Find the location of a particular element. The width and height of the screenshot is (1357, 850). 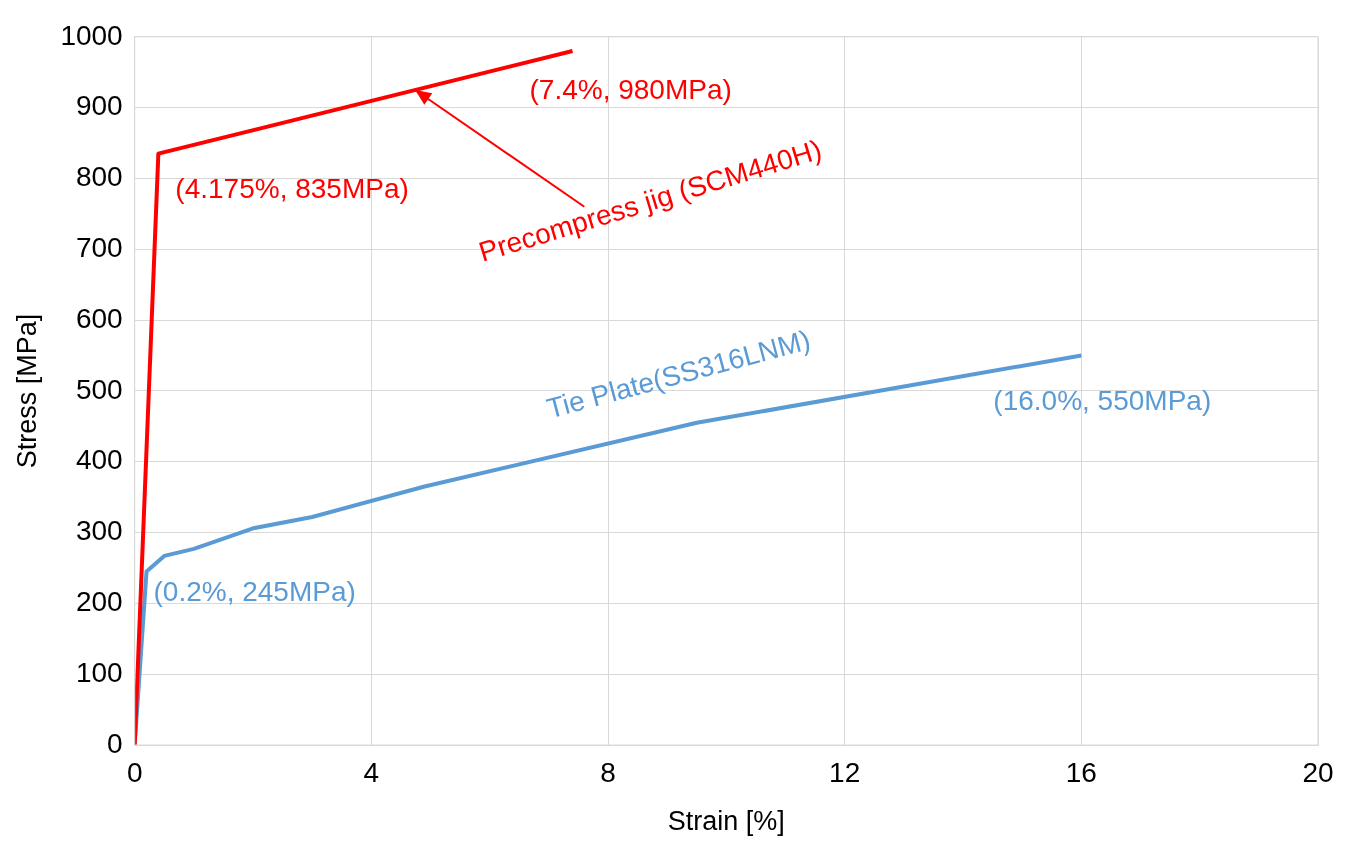

y-tick-label: 200 is located at coordinates (99, 602).